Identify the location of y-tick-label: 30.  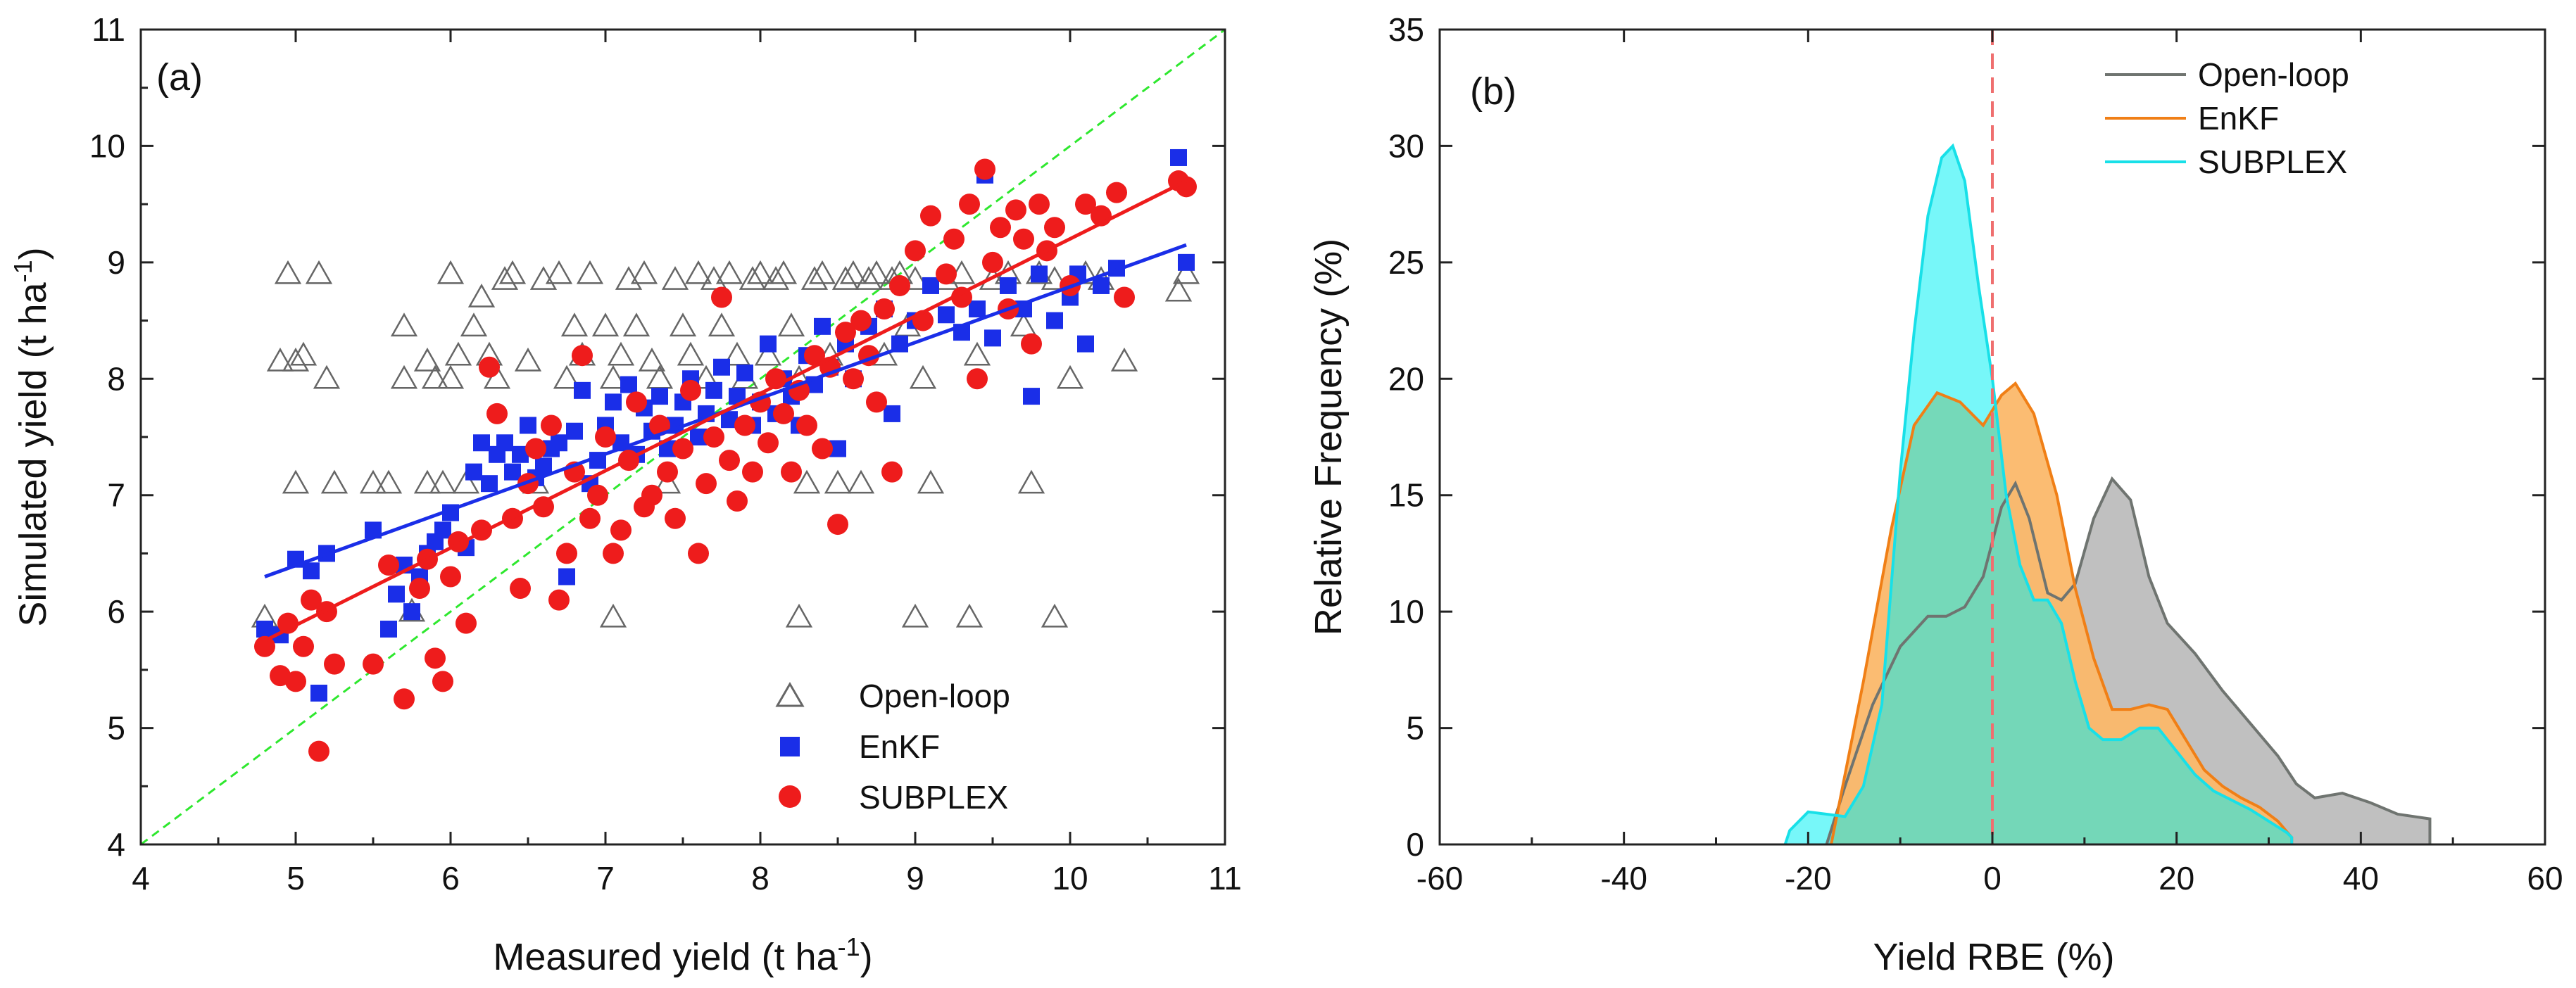
(1406, 145).